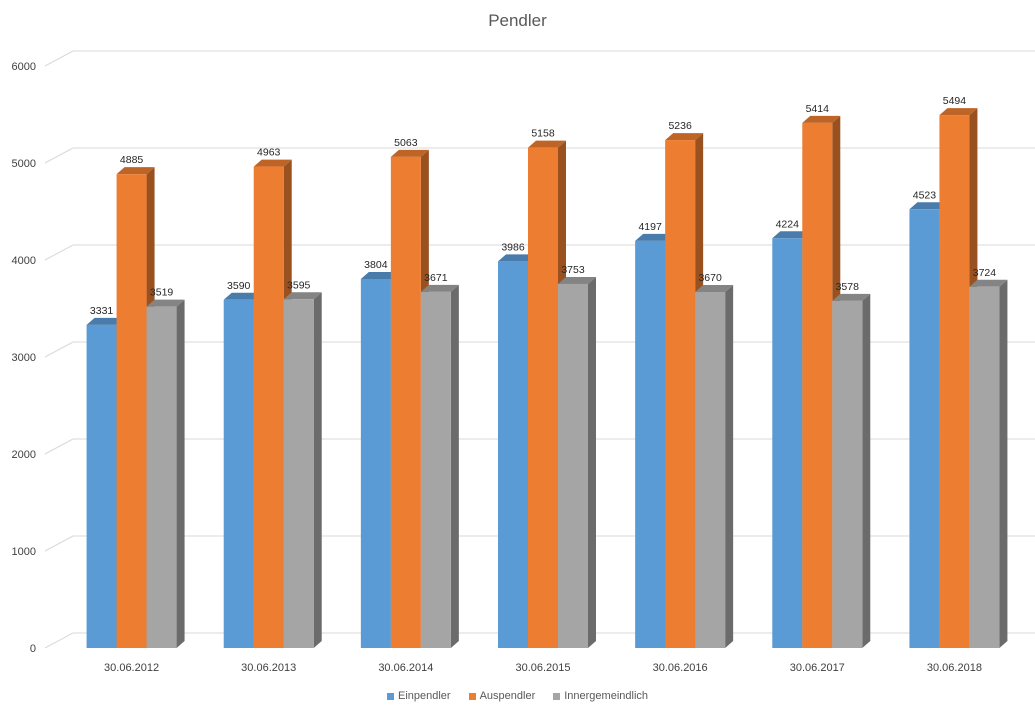 Image resolution: width=1035 pixels, height=708 pixels. Describe the element at coordinates (817, 668) in the screenshot. I see `x-tick-label-30.06.2017: 30.06.2017` at that location.